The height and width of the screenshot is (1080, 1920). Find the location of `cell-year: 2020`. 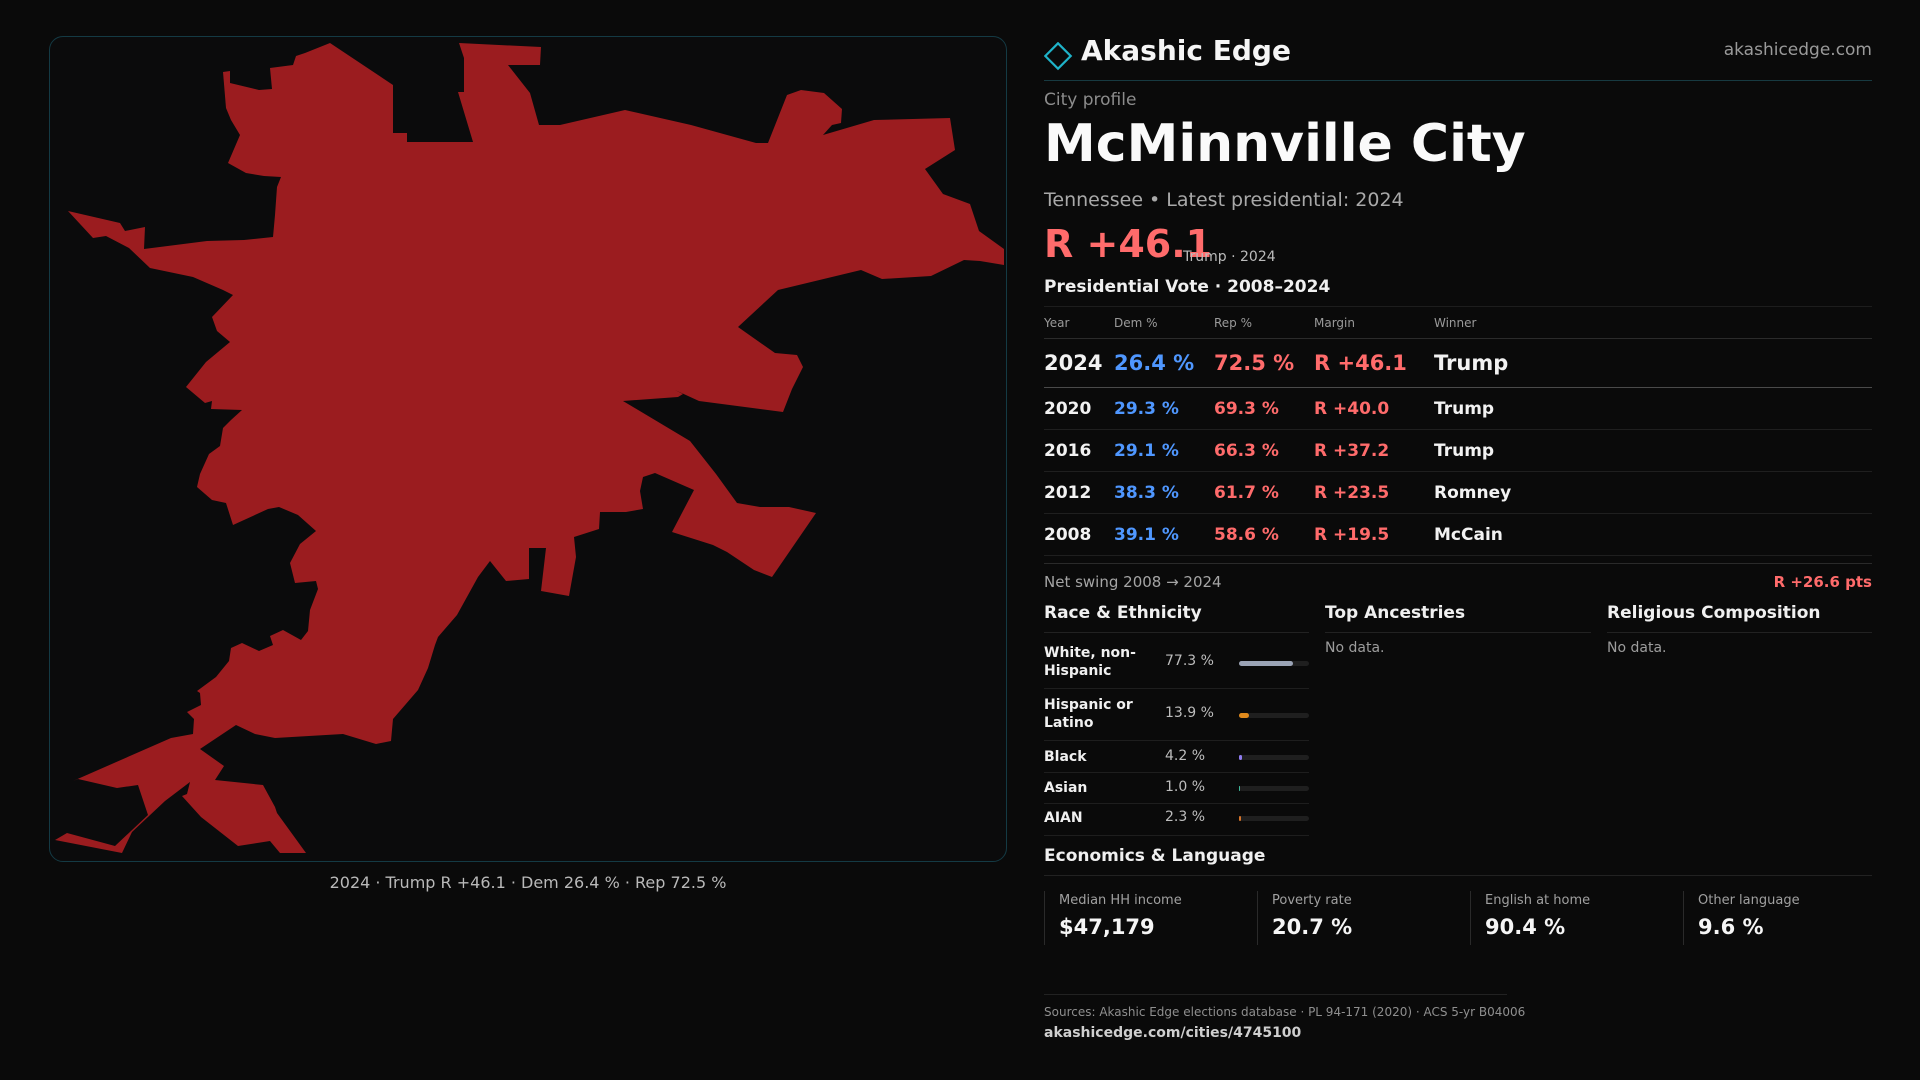

cell-year: 2020 is located at coordinates (1079, 408).